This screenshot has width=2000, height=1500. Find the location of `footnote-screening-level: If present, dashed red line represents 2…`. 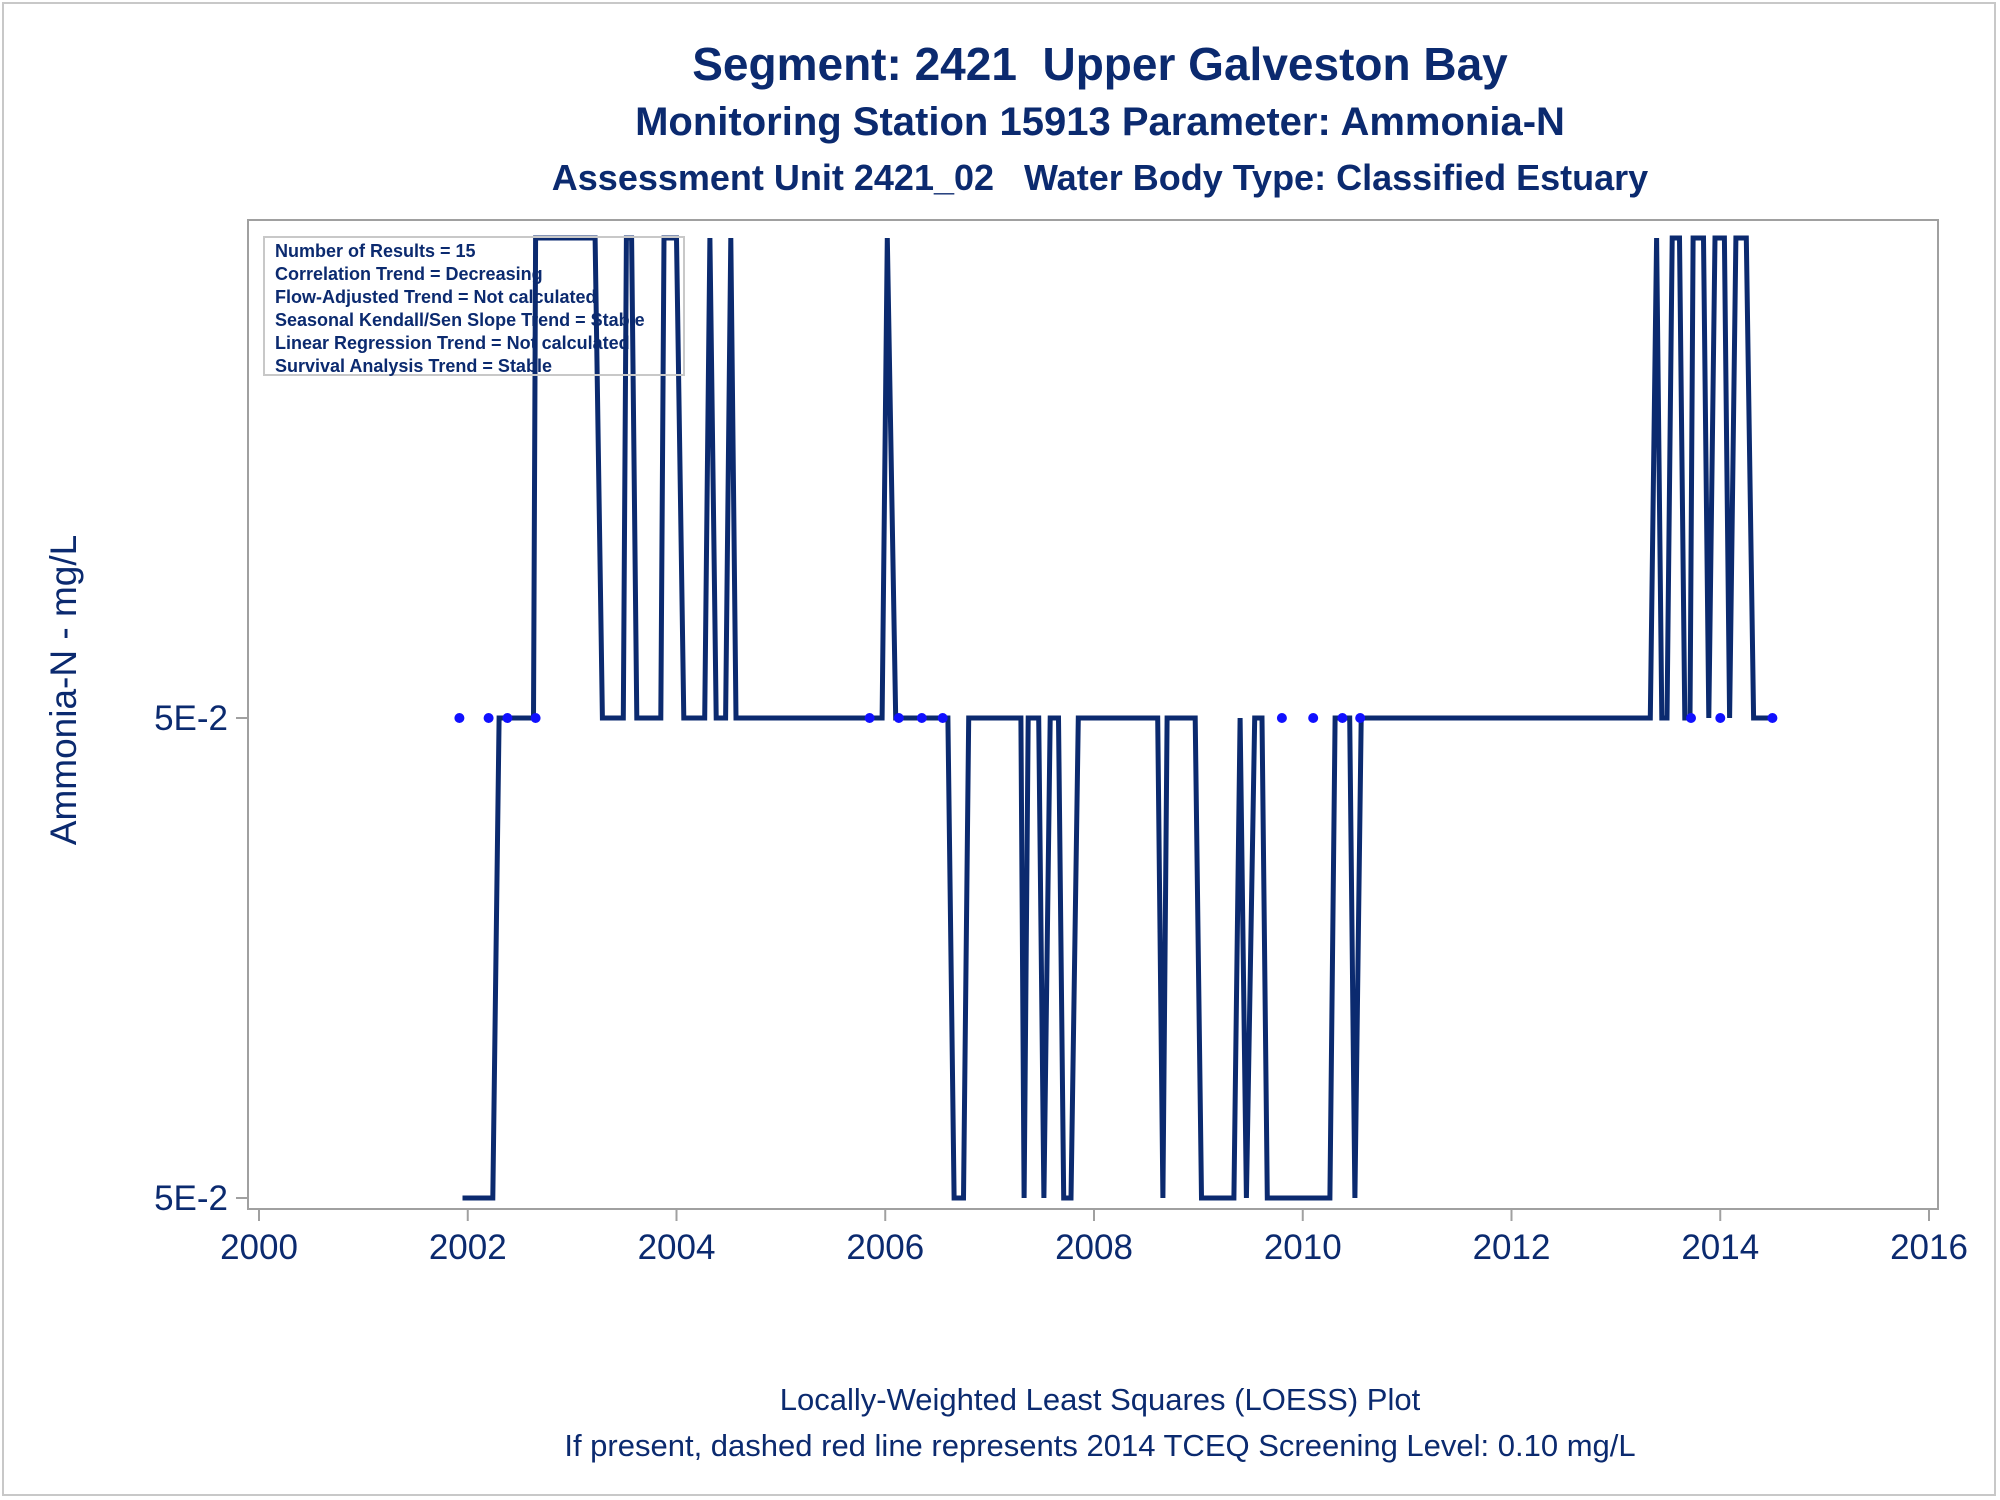

footnote-screening-level: If present, dashed red line represents 2… is located at coordinates (1100, 1445).